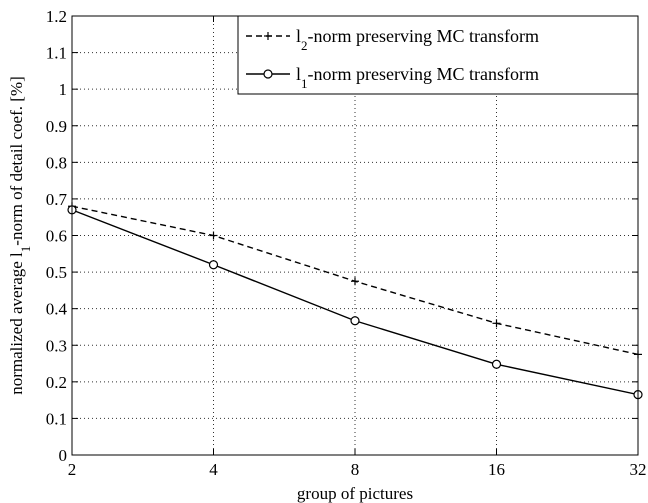  I want to click on y-tick-label: 0.8, so click(56, 162).